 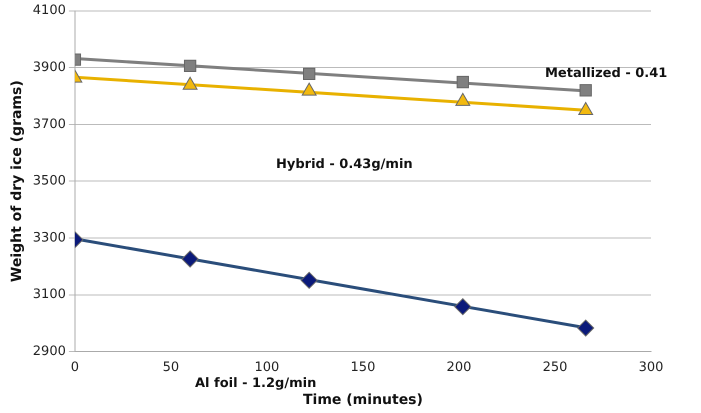 I want to click on x-tick-label: 50, so click(x=171, y=367).